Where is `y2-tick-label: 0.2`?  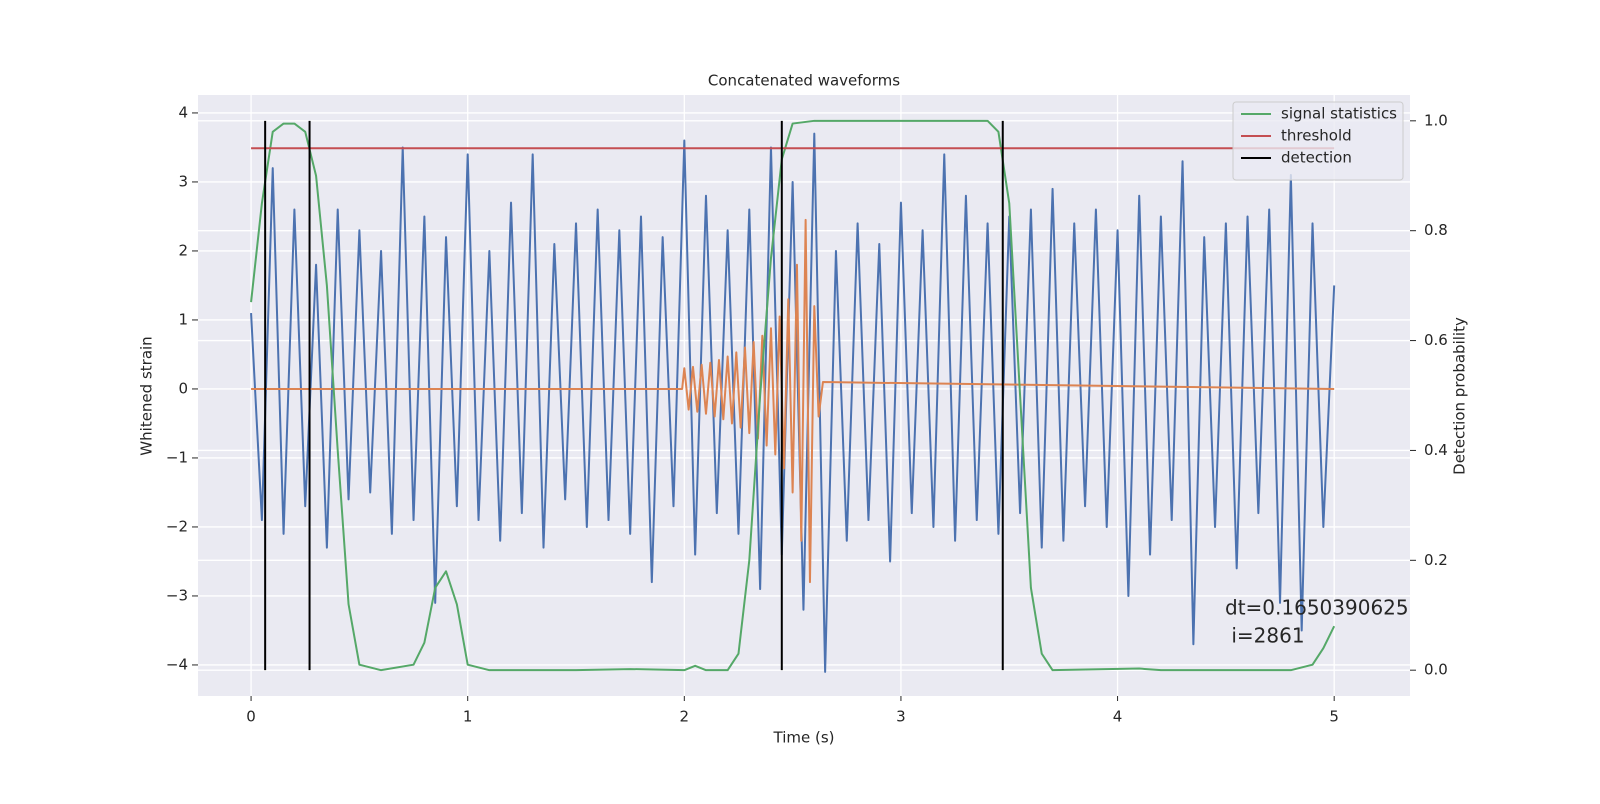
y2-tick-label: 0.2 is located at coordinates (1436, 560).